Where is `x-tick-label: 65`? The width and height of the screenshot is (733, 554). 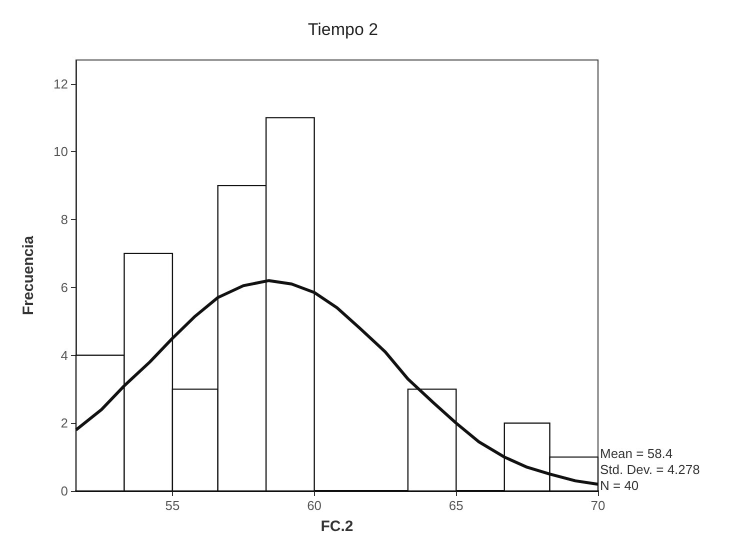 x-tick-label: 65 is located at coordinates (456, 505).